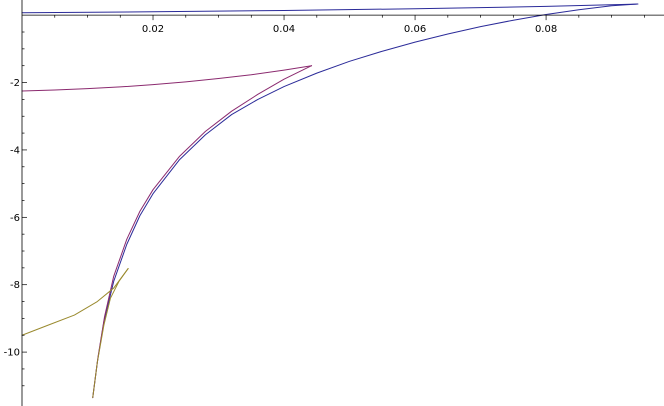 This screenshot has height=406, width=664. What do you see at coordinates (15, 150) in the screenshot?
I see `y-tick-label: -4` at bounding box center [15, 150].